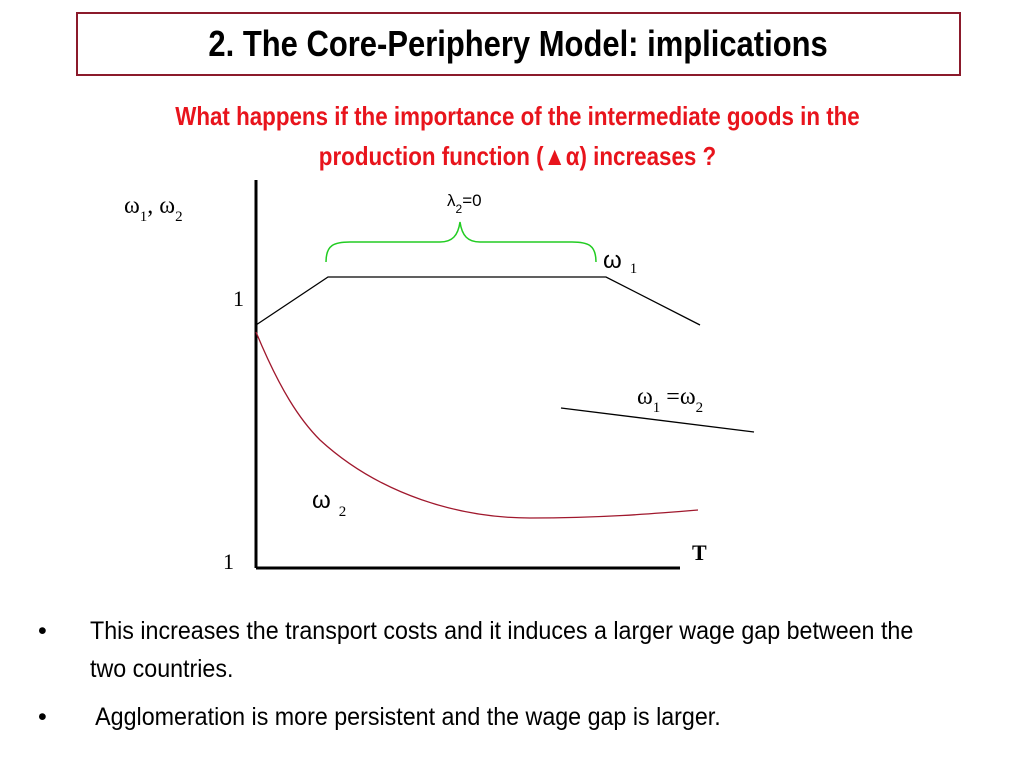  What do you see at coordinates (321, 500) in the screenshot?
I see `omega2-symbol: ω` at bounding box center [321, 500].